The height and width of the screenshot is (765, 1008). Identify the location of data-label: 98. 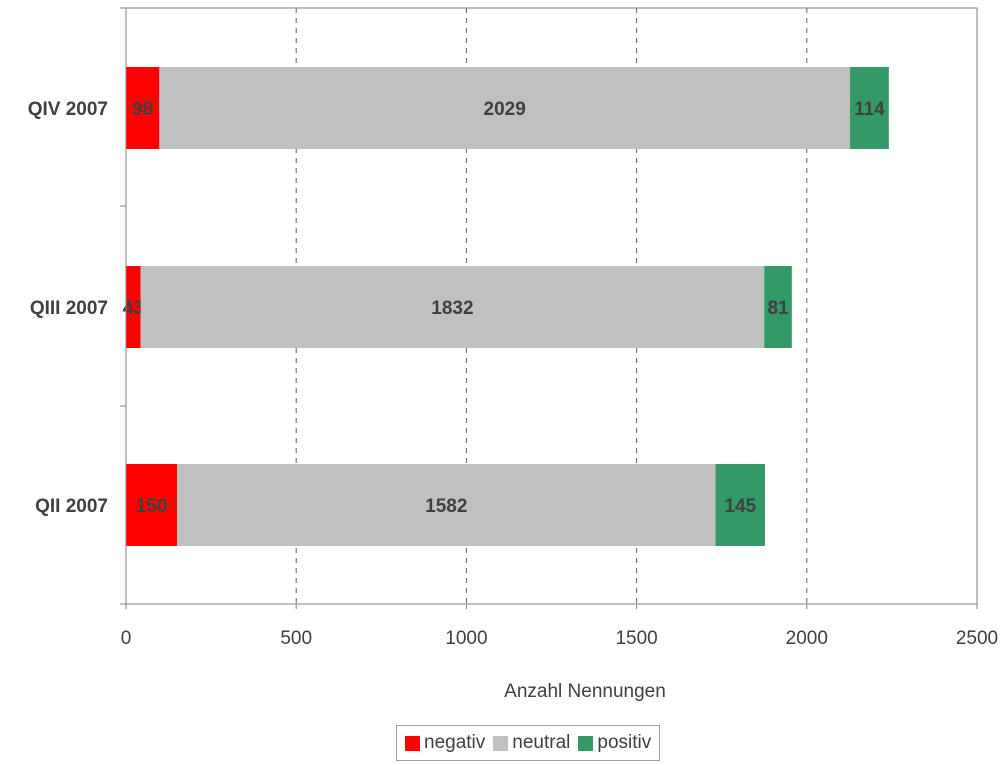
(142, 109).